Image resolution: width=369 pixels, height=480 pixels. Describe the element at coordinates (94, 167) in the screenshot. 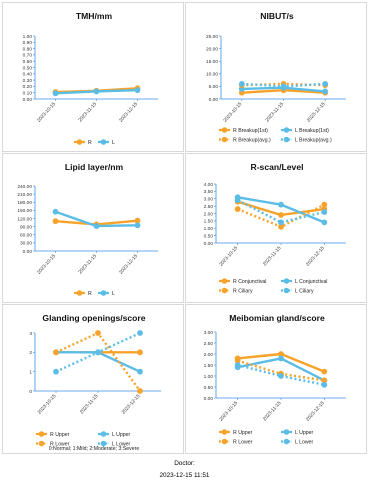

I see `chart-title: Lipid layer/nm` at that location.